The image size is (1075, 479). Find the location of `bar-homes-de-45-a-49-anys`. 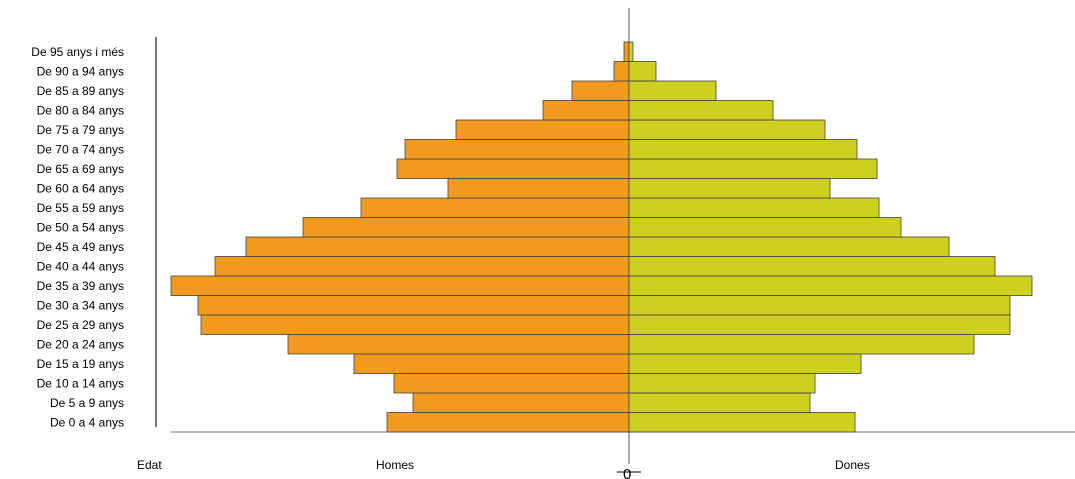

bar-homes-de-45-a-49-anys is located at coordinates (437, 246).